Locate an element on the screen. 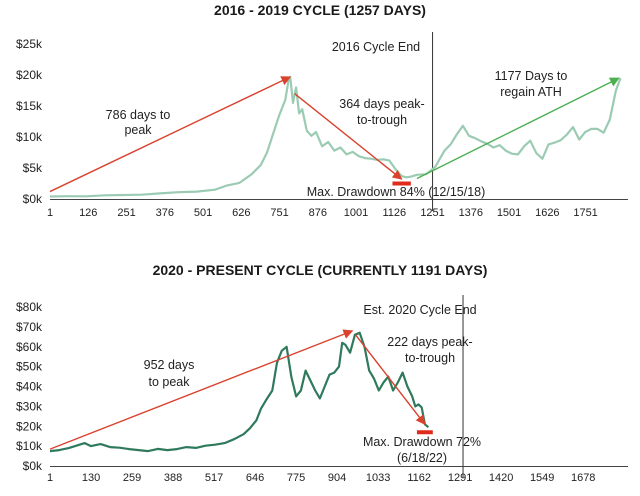 The image size is (640, 496). y-axis-ticks: $0k $10k $20k $30k $40k $50k $60k $70k $80k is located at coordinates (29, 386).